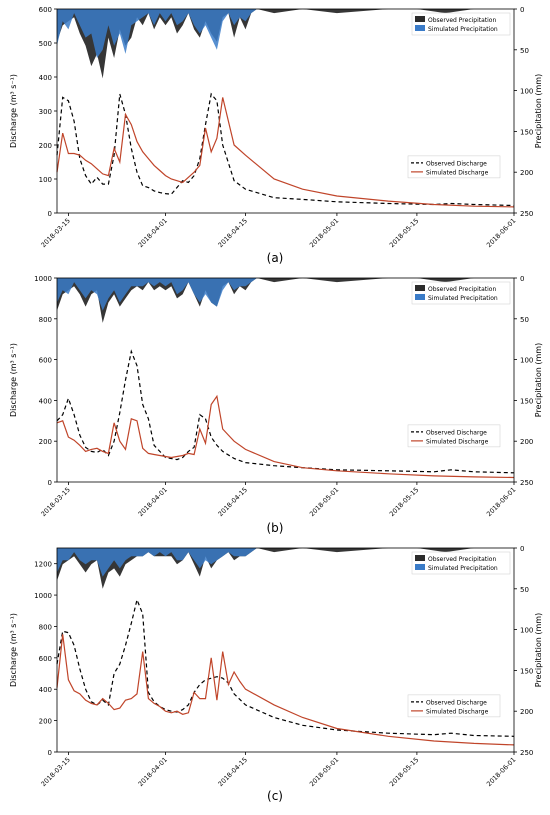  Describe the element at coordinates (45, 44) in the screenshot. I see `y-tick-label: 500` at that location.